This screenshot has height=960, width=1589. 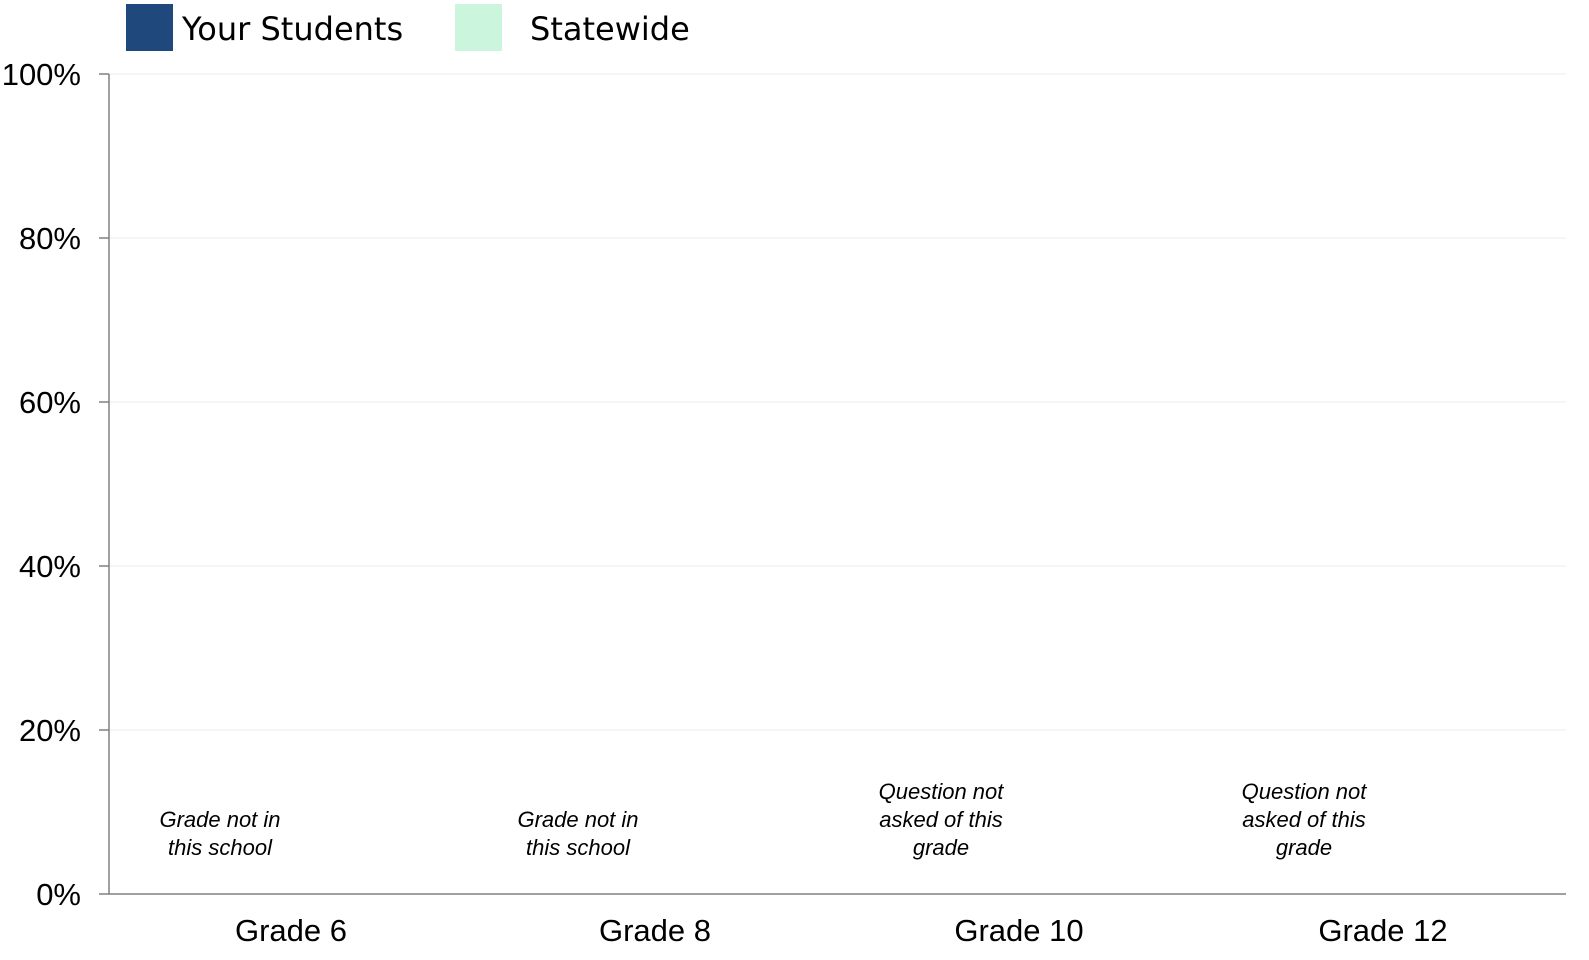 What do you see at coordinates (610, 29) in the screenshot?
I see `legend-label: Statewide` at bounding box center [610, 29].